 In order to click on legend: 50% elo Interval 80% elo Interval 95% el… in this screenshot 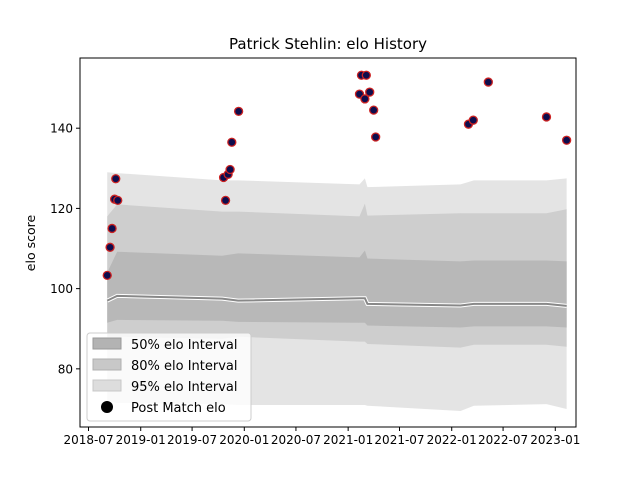, I will do `click(169, 377)`.